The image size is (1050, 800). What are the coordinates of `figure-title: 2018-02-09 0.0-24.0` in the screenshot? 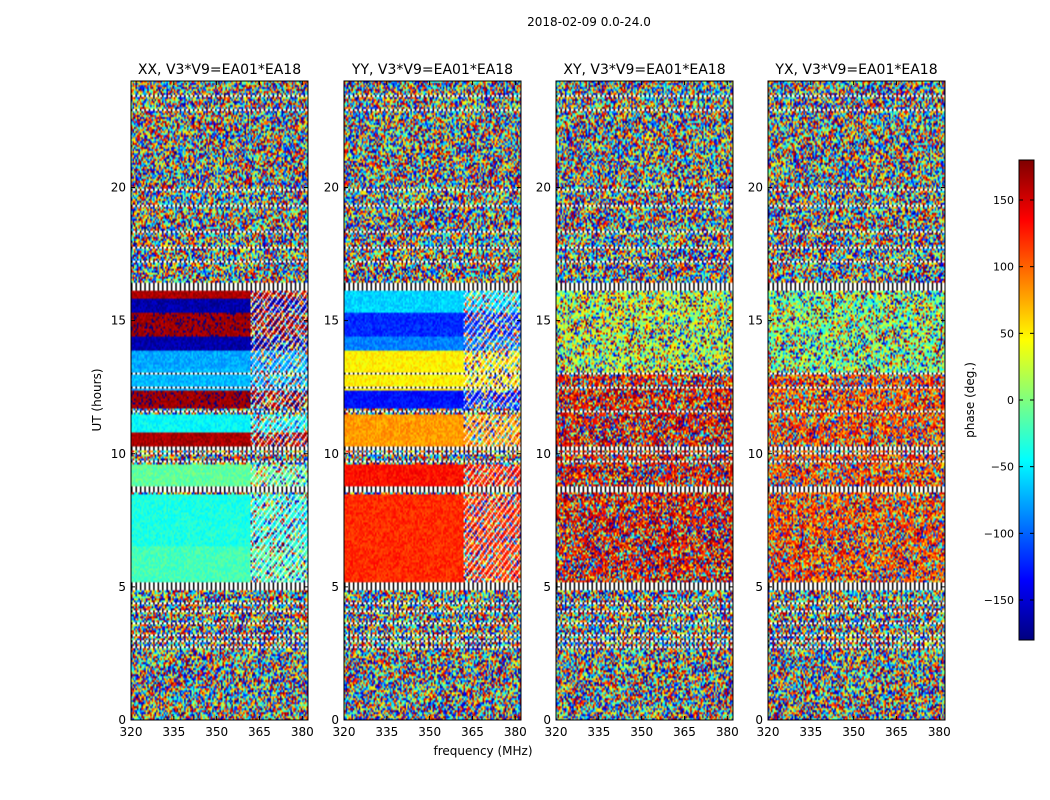 It's located at (589, 22).